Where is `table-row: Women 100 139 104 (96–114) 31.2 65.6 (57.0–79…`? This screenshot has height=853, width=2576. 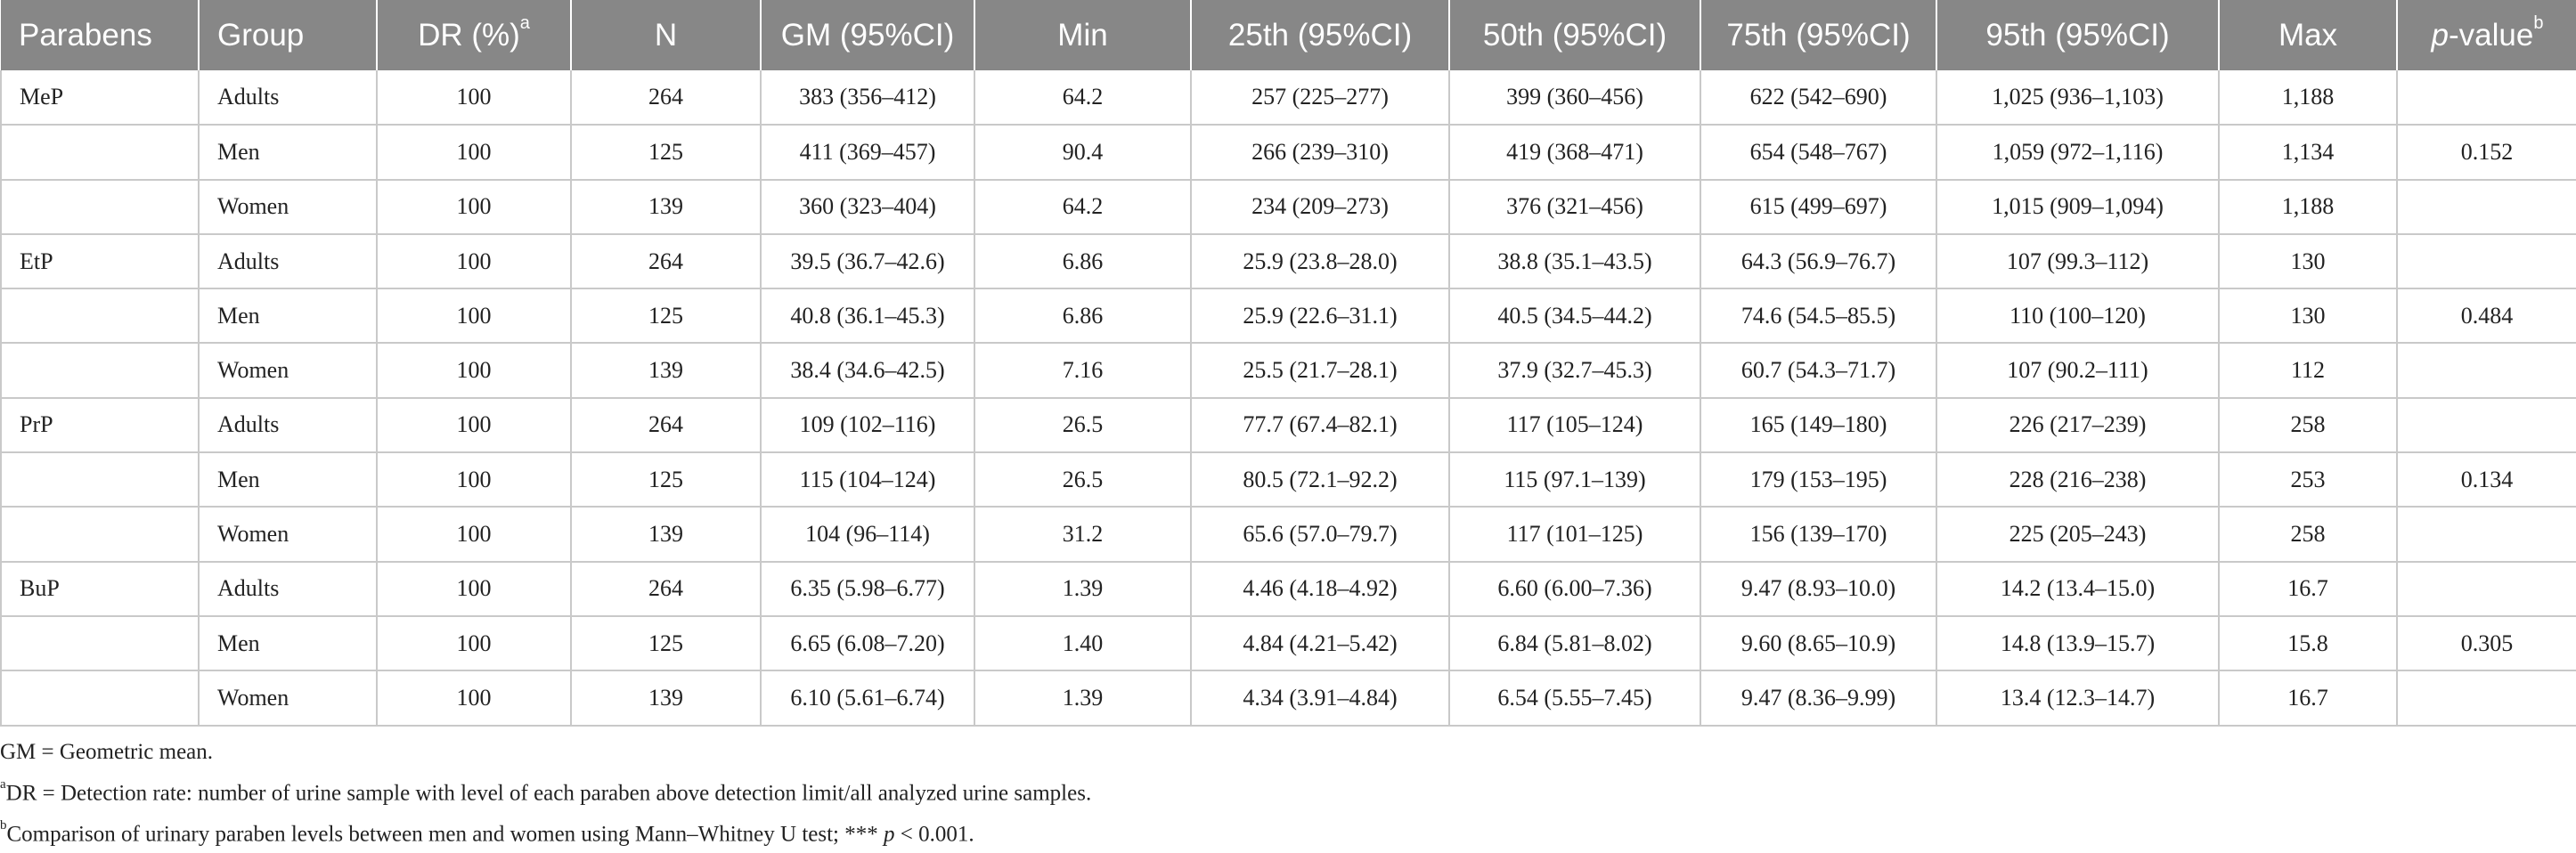
table-row: Women 100 139 104 (96–114) 31.2 65.6 (57.0–79… is located at coordinates (1288, 535).